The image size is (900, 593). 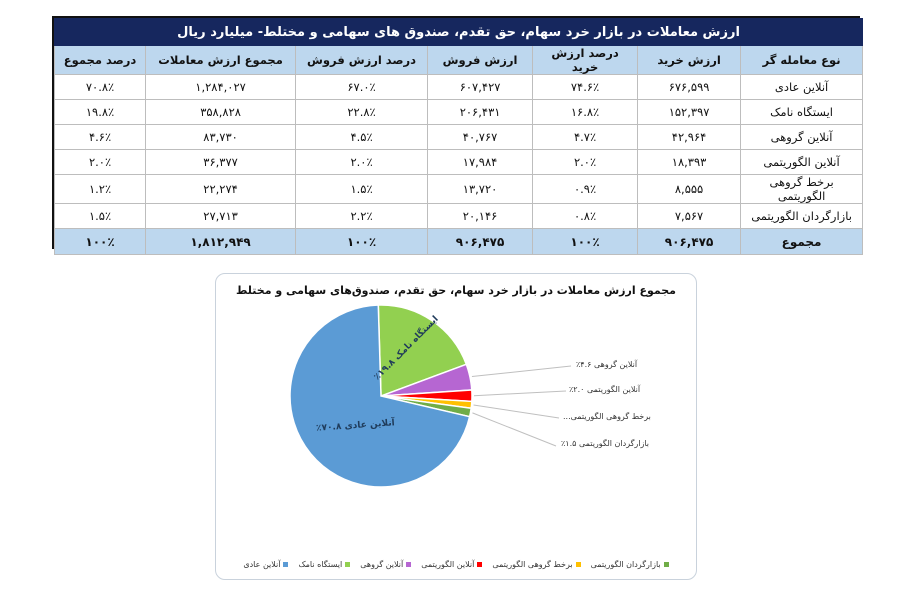 What do you see at coordinates (480, 189) in the screenshot?
I see `table-cell: ۱۳,۷۲۰` at bounding box center [480, 189].